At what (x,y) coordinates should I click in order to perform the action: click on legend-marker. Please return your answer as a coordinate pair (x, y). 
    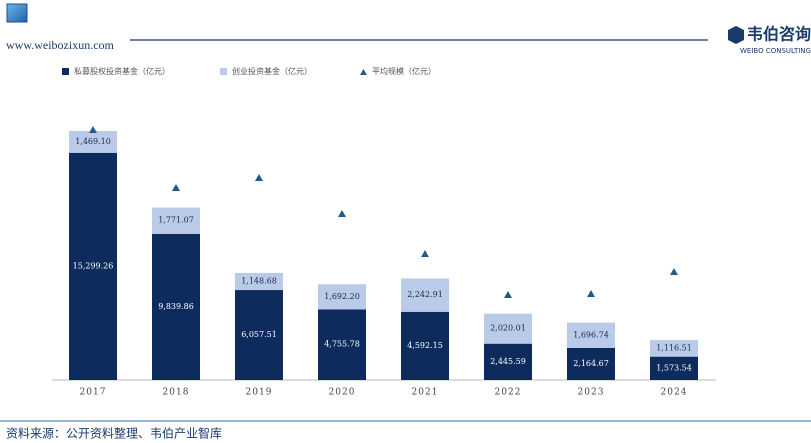
    Looking at the image, I should click on (363, 72).